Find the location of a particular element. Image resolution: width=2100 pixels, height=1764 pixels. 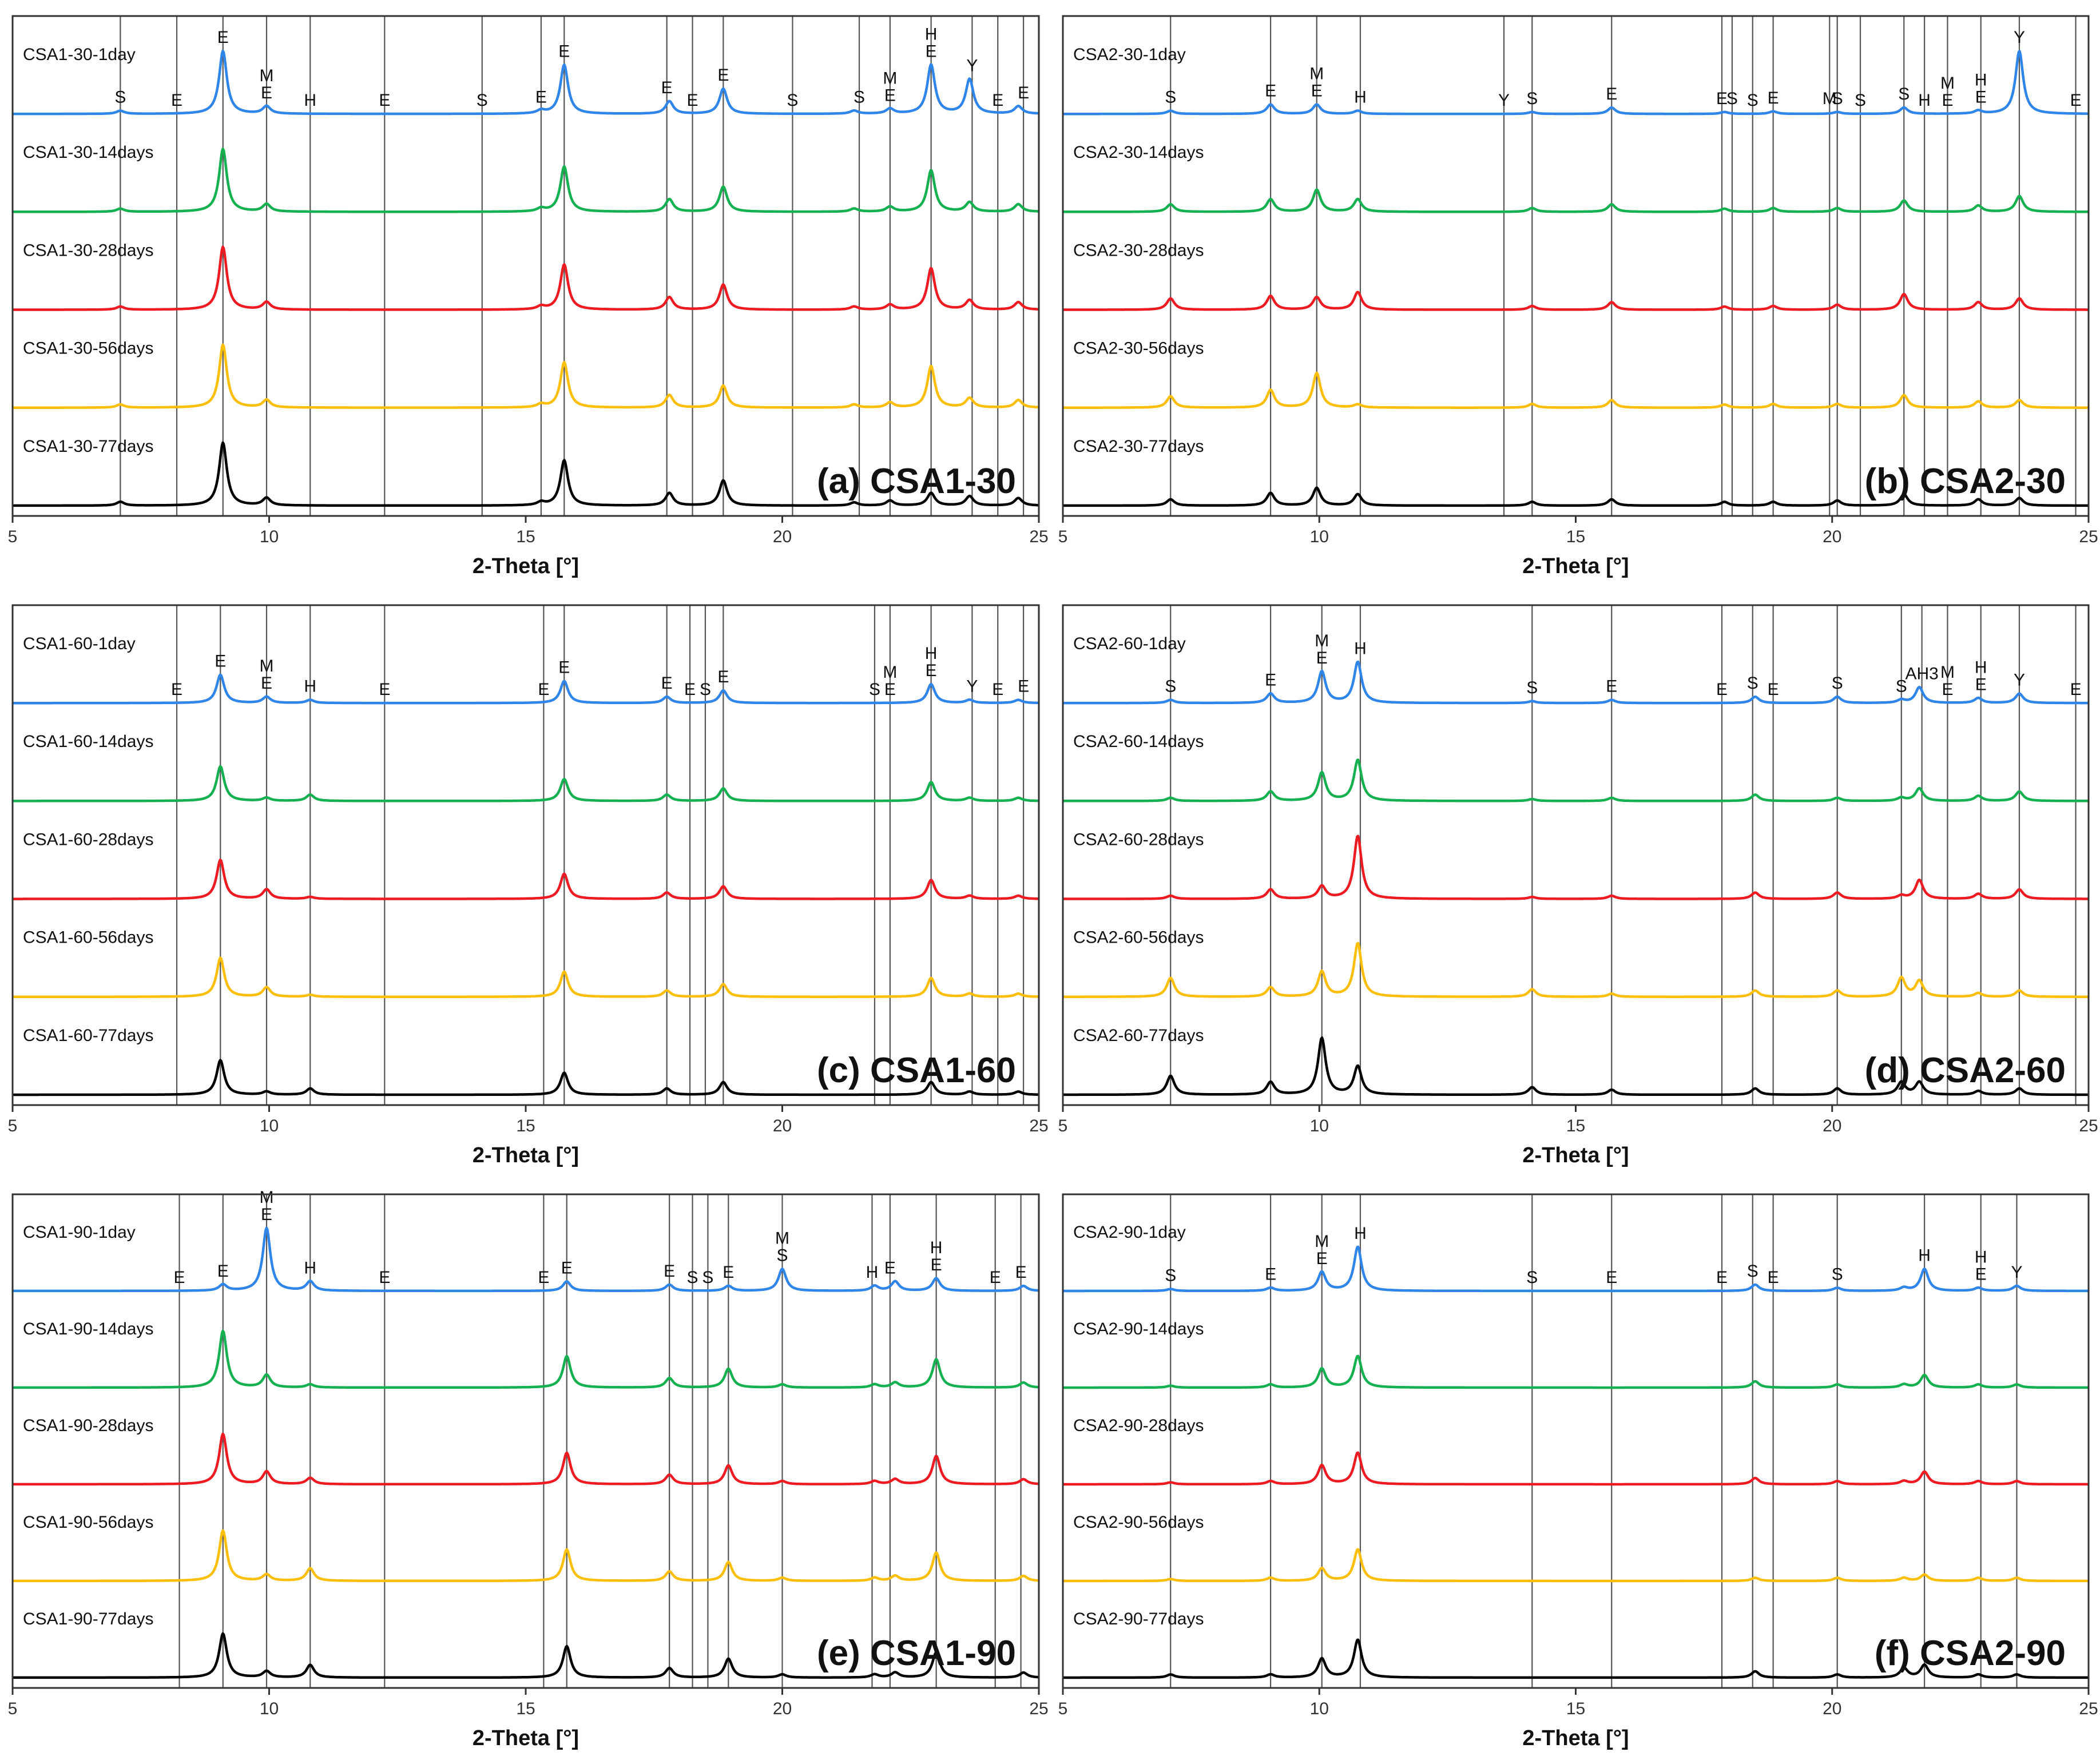

phase-label: AH3 is located at coordinates (1922, 674).